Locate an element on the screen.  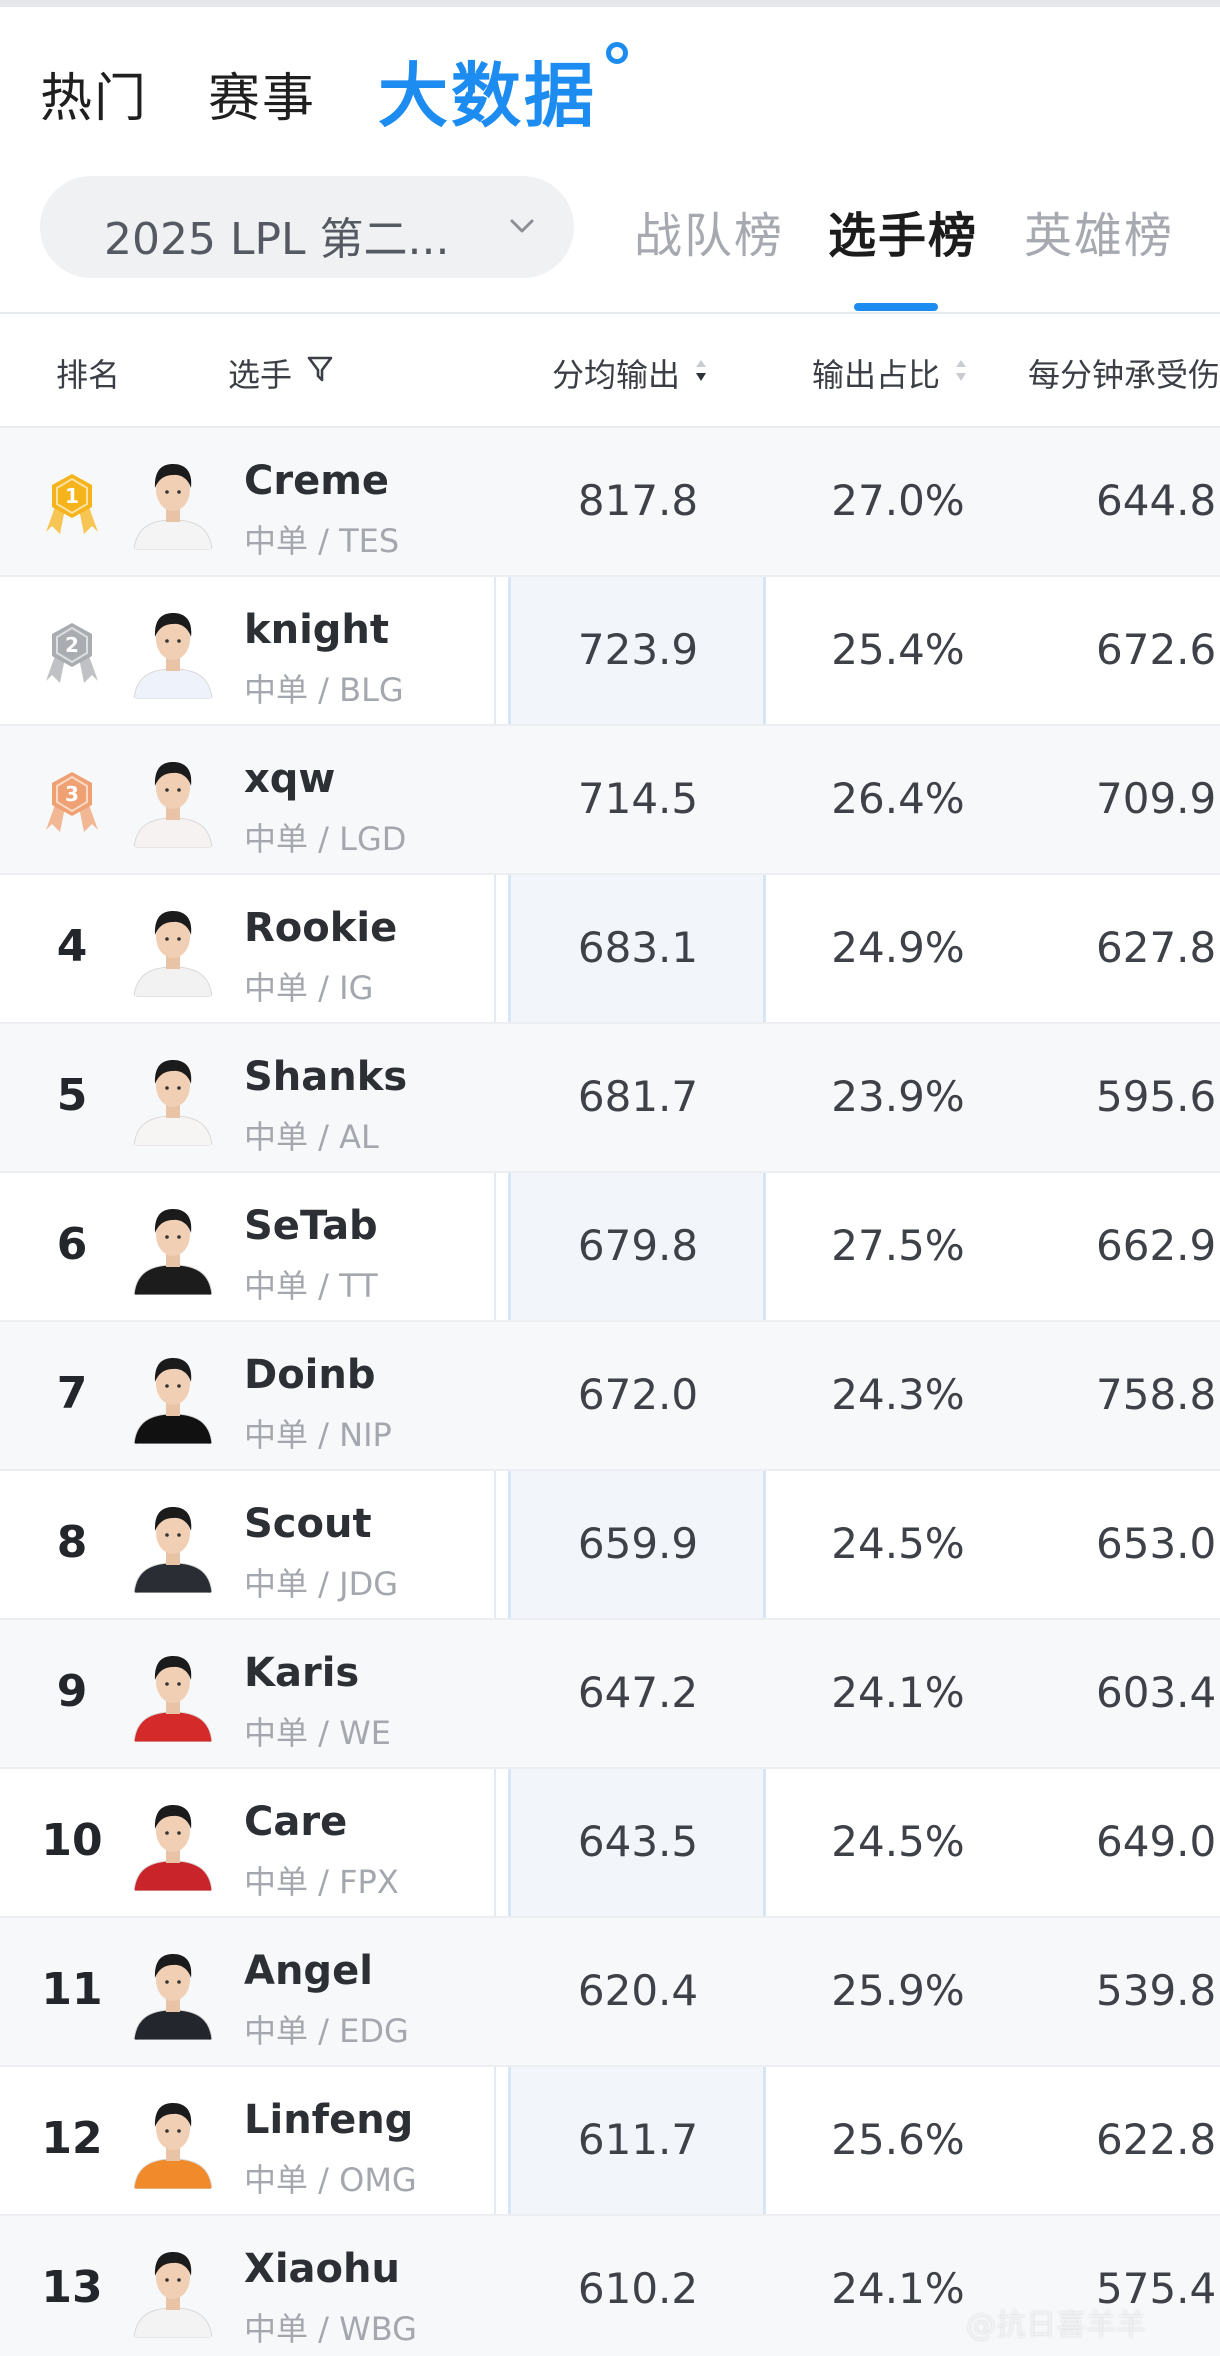
player-name: Karis is located at coordinates (302, 1673).